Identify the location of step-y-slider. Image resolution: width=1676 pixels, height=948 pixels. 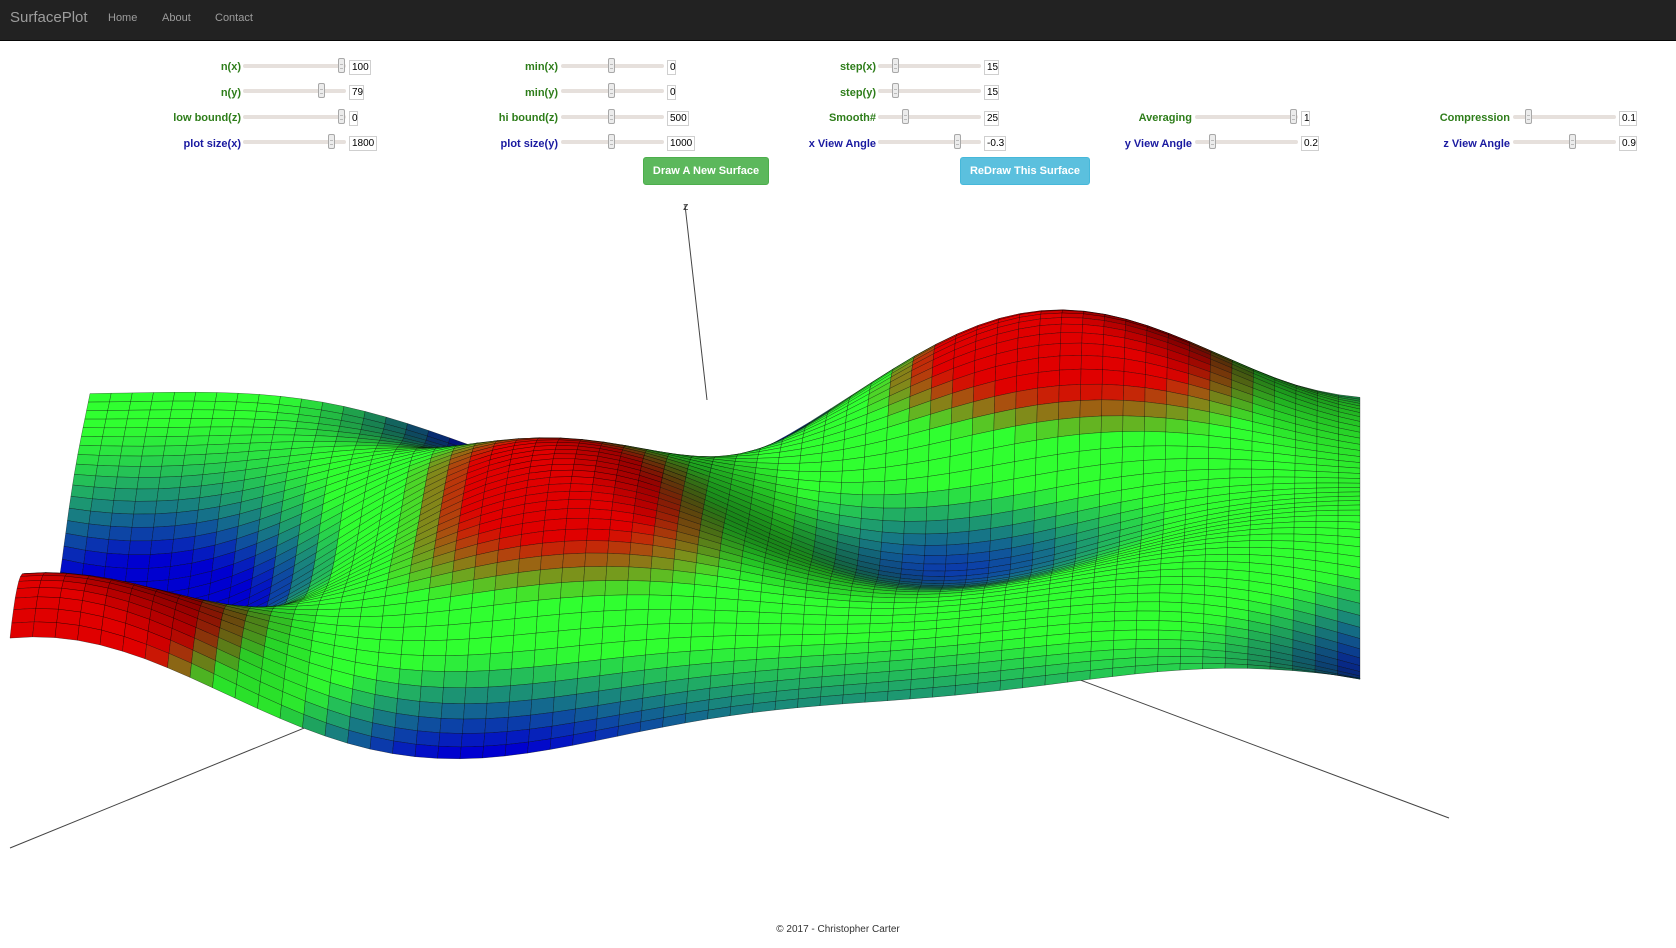
(929, 90).